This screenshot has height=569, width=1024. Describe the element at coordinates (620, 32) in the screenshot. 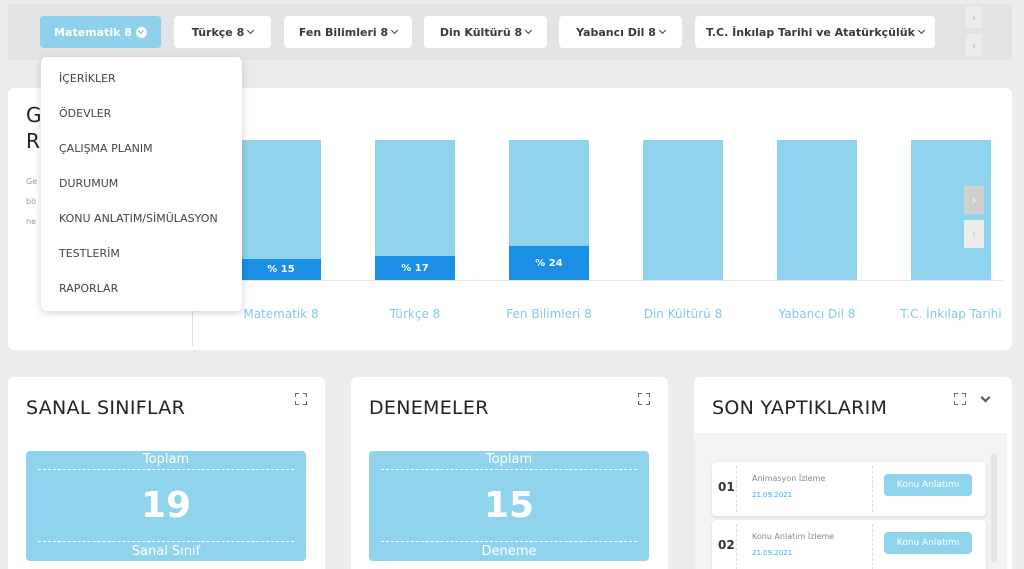

I see `tab-yabanci-dil: Yabancı Dil 8` at that location.